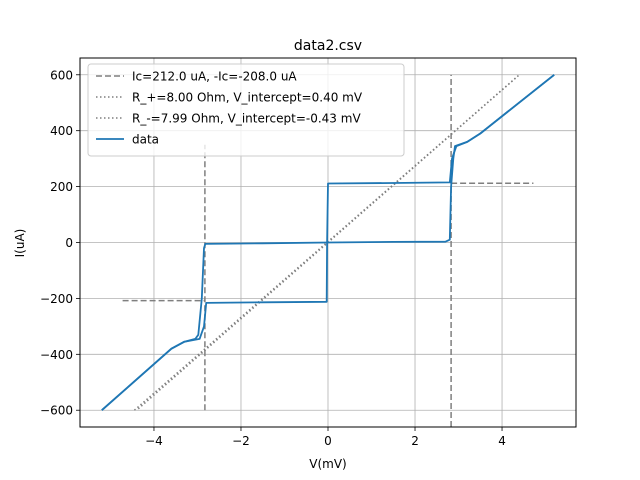  Describe the element at coordinates (214, 77) in the screenshot. I see `legend-label: Ic=212.0 uA, -Ic=-208.0 uA` at that location.